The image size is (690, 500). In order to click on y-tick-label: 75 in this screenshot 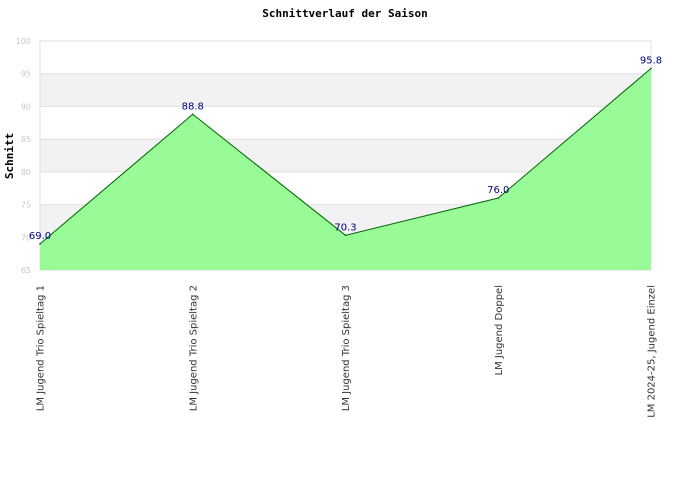, I will do `click(26, 205)`.